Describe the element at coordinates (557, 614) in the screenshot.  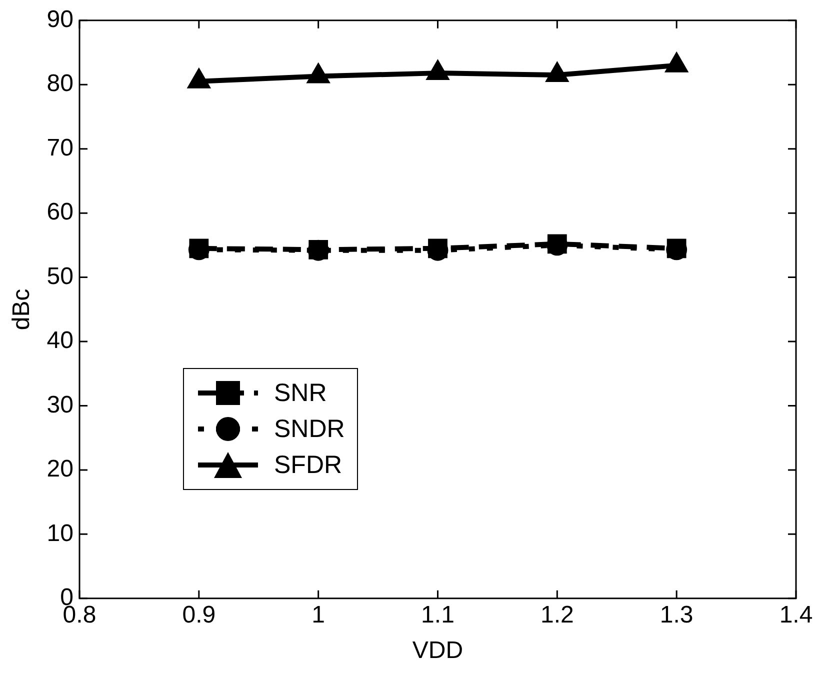
I see `x-tick-label: 1.2` at that location.